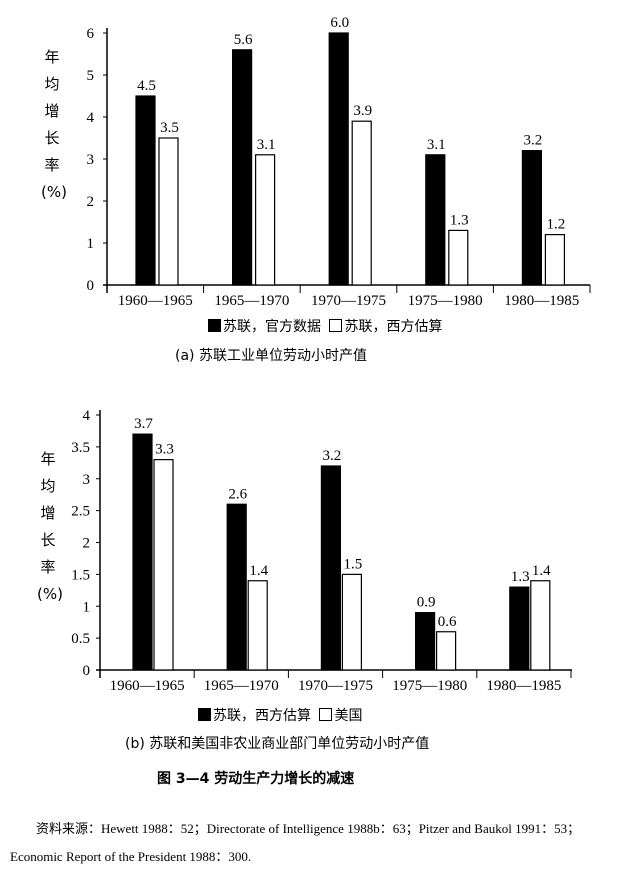 Image resolution: width=630 pixels, height=871 pixels. I want to click on chart-a-title: (a) 苏联工业单位劳动小时产值, so click(271, 356).